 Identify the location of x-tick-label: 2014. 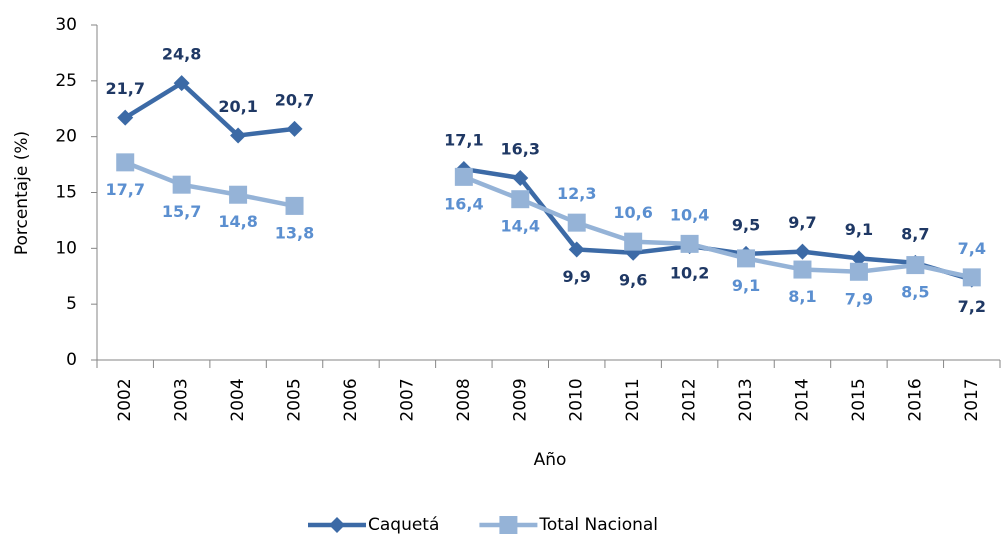
(802, 399).